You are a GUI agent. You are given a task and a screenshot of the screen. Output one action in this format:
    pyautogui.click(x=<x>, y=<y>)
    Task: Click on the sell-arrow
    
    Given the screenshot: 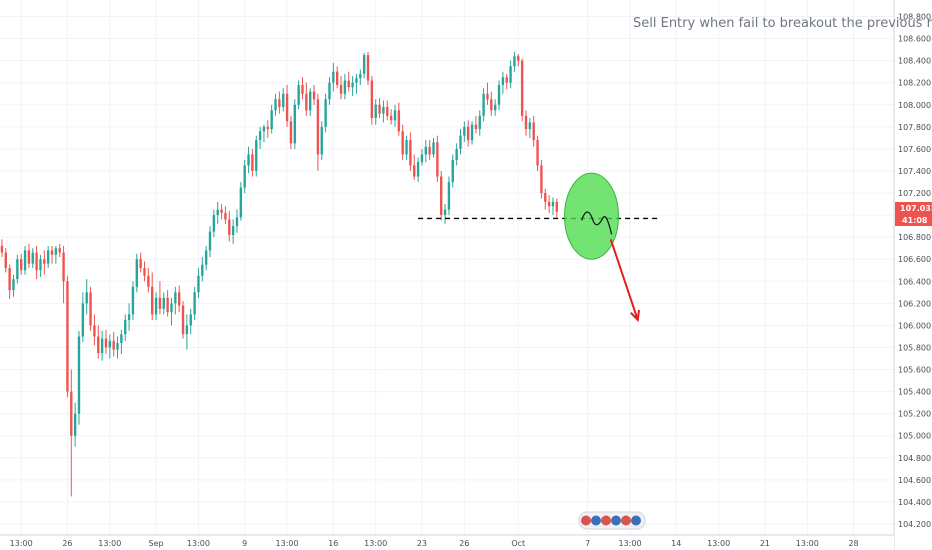 What is the action you would take?
    pyautogui.click(x=624, y=280)
    